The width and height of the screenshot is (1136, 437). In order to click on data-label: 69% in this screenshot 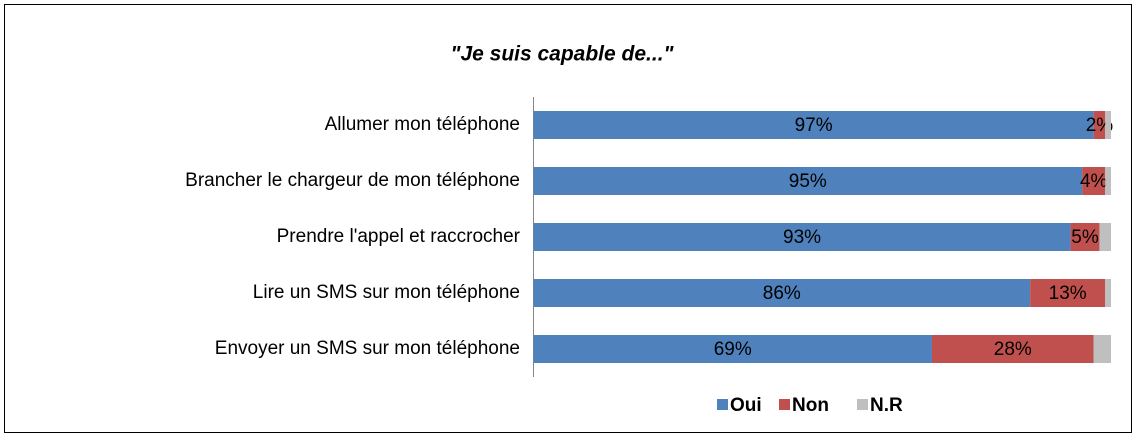, I will do `click(733, 349)`.